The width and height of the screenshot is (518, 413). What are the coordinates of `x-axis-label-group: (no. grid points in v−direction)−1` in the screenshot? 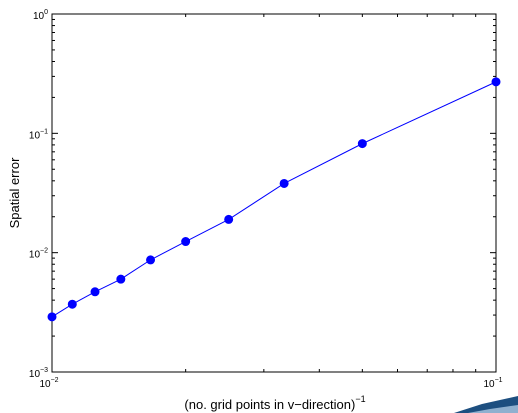 It's located at (274, 403).